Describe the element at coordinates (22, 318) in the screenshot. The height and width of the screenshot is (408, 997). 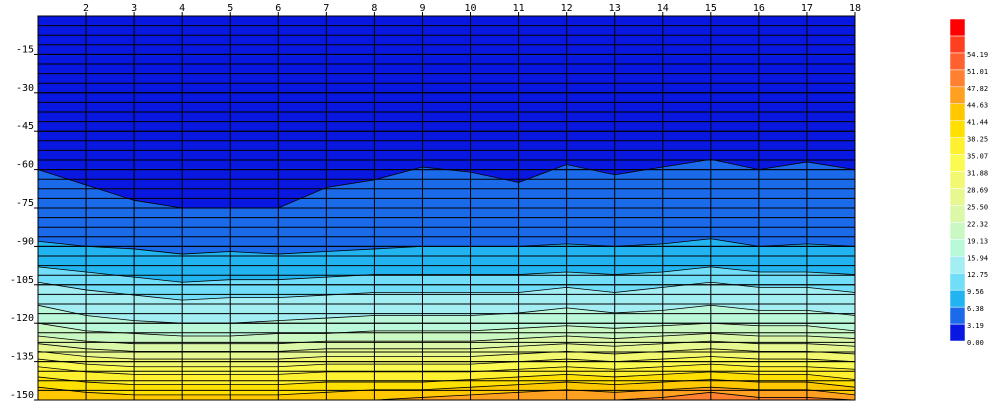
I see `y-tick-label: -120` at that location.